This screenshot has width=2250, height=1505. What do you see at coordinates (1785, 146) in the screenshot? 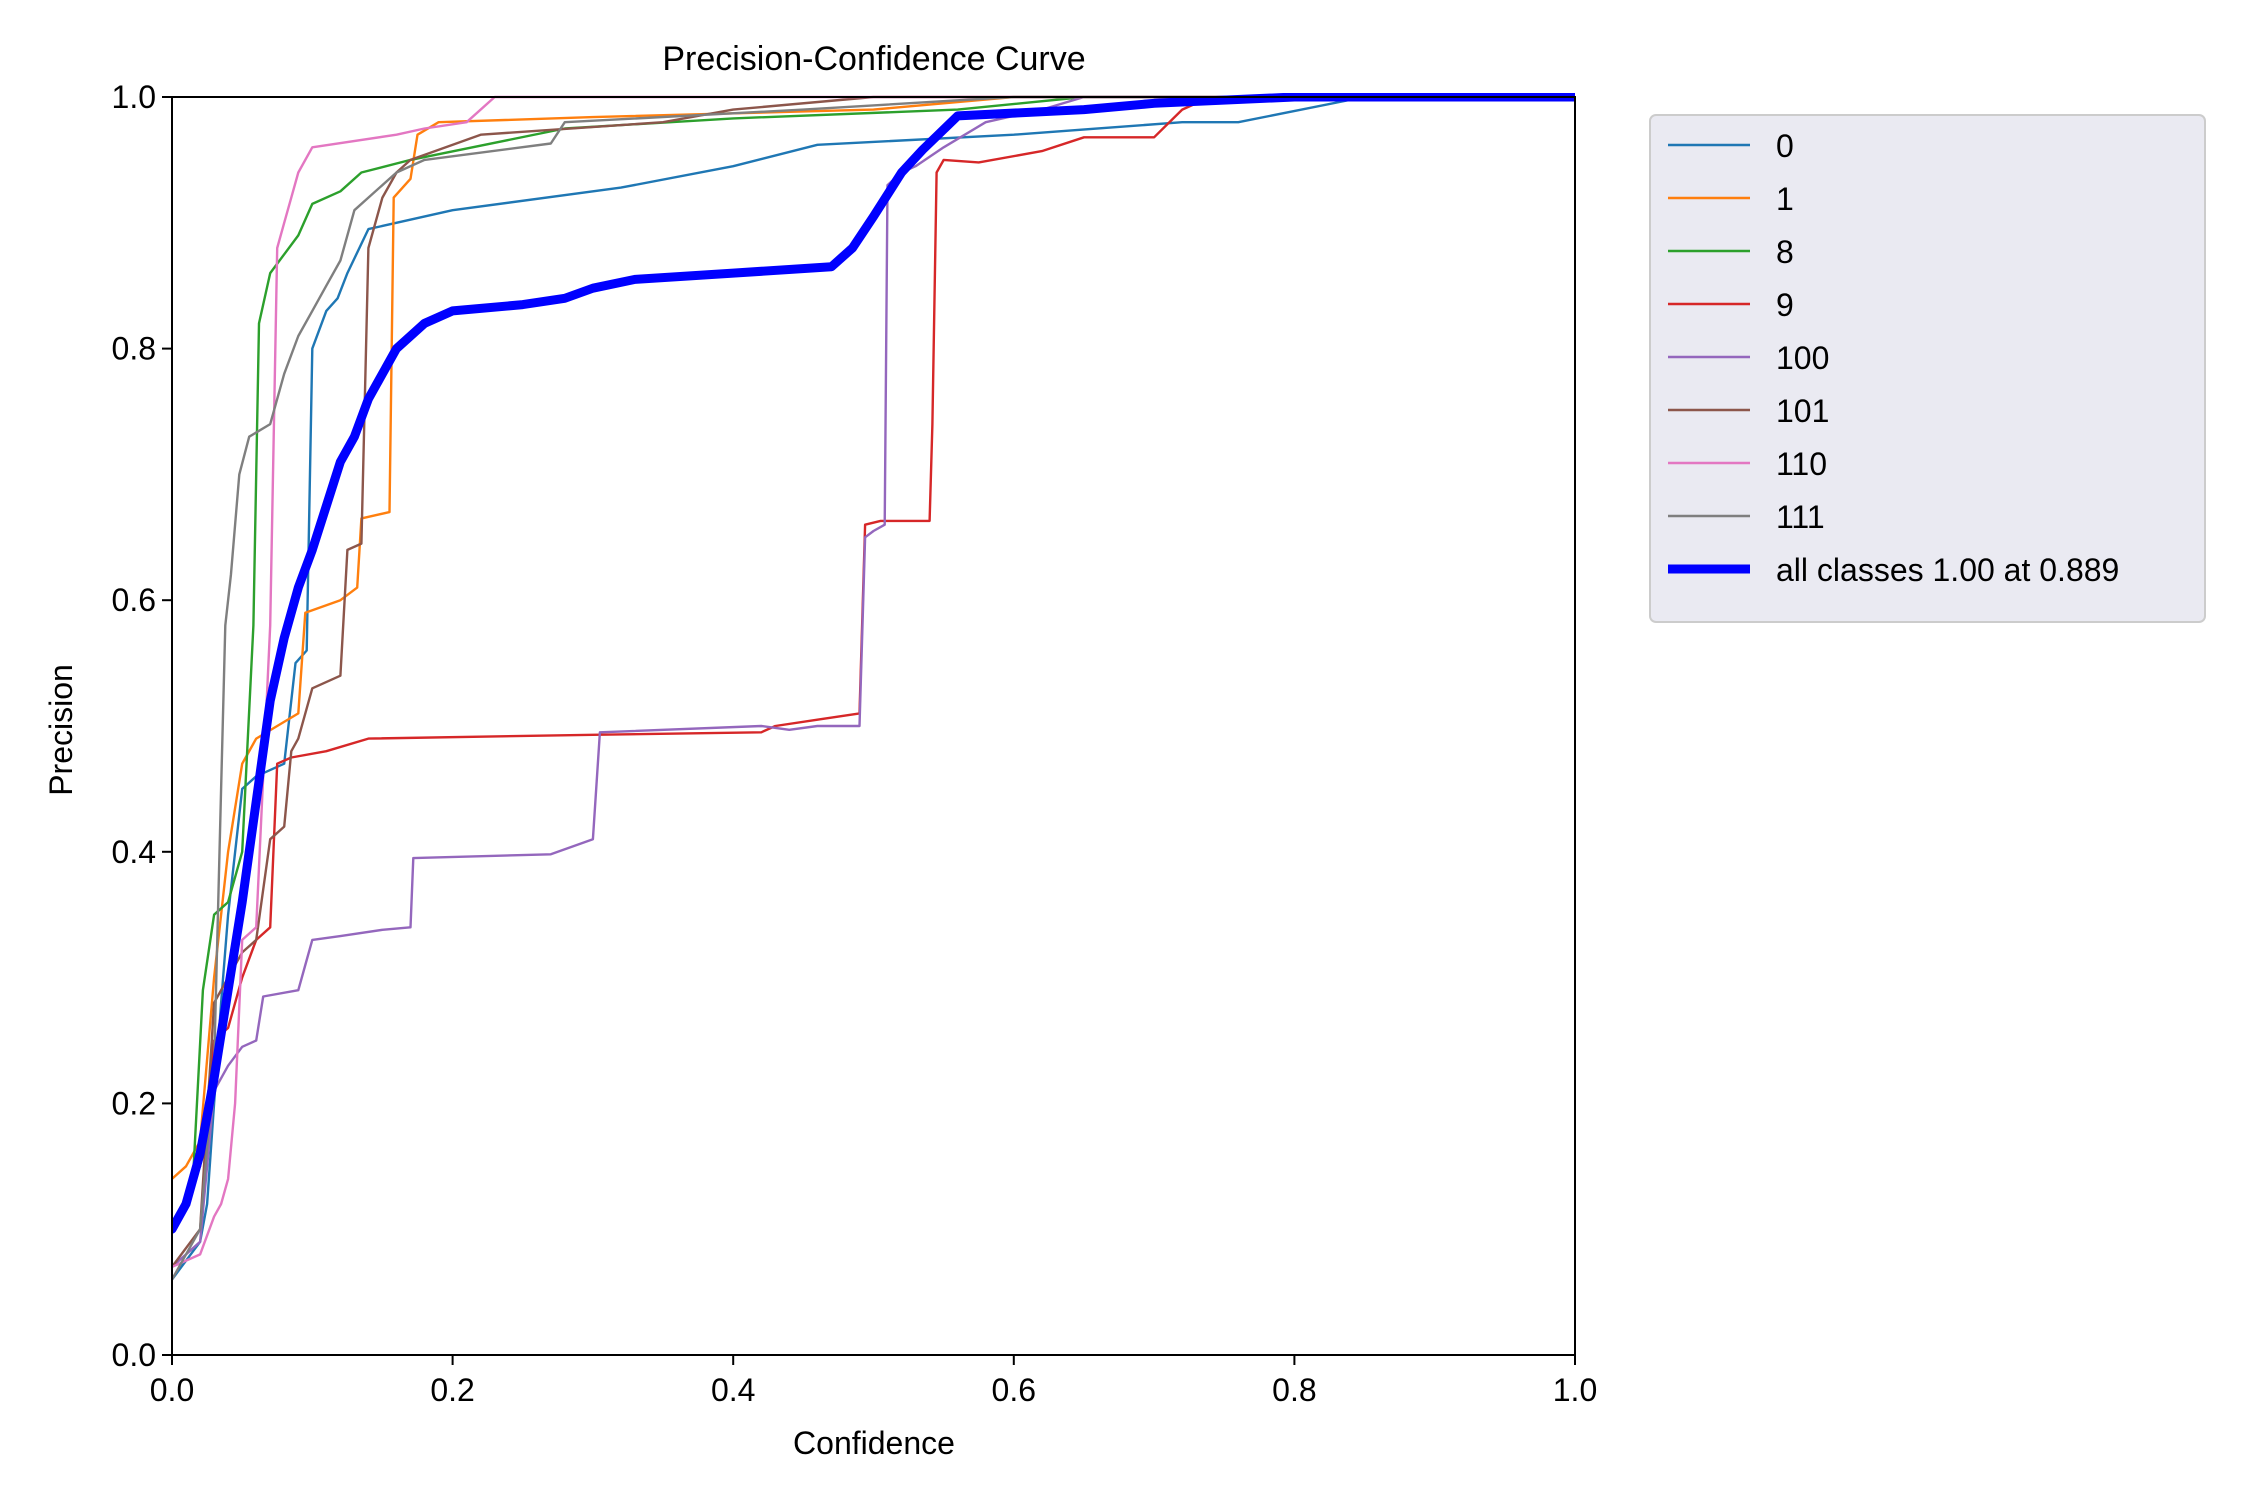
I see `legend-label-0: 0` at bounding box center [1785, 146].